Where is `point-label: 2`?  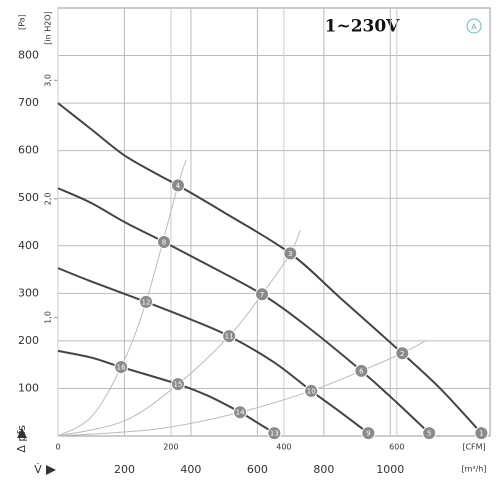
point-label: 2 is located at coordinates (402, 354).